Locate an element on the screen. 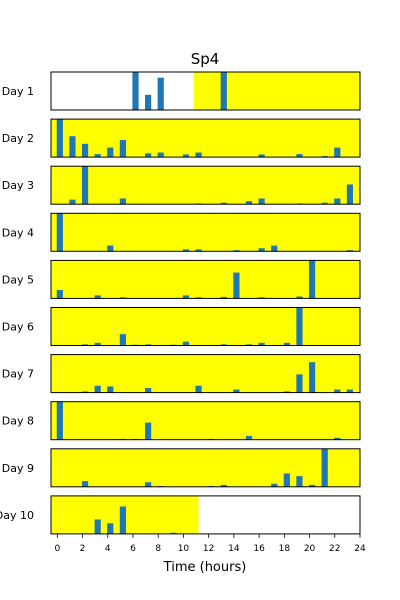 This screenshot has height=600, width=400. x-tick-label: 10 is located at coordinates (184, 549).